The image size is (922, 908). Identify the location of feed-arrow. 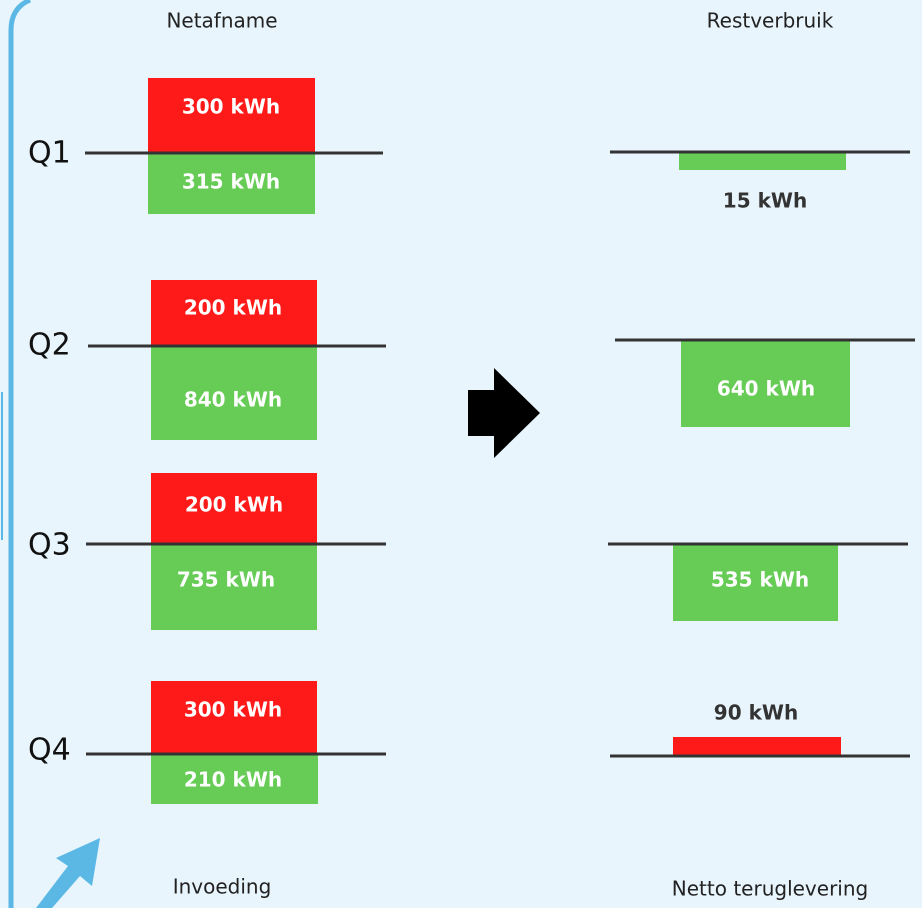
(68, 873).